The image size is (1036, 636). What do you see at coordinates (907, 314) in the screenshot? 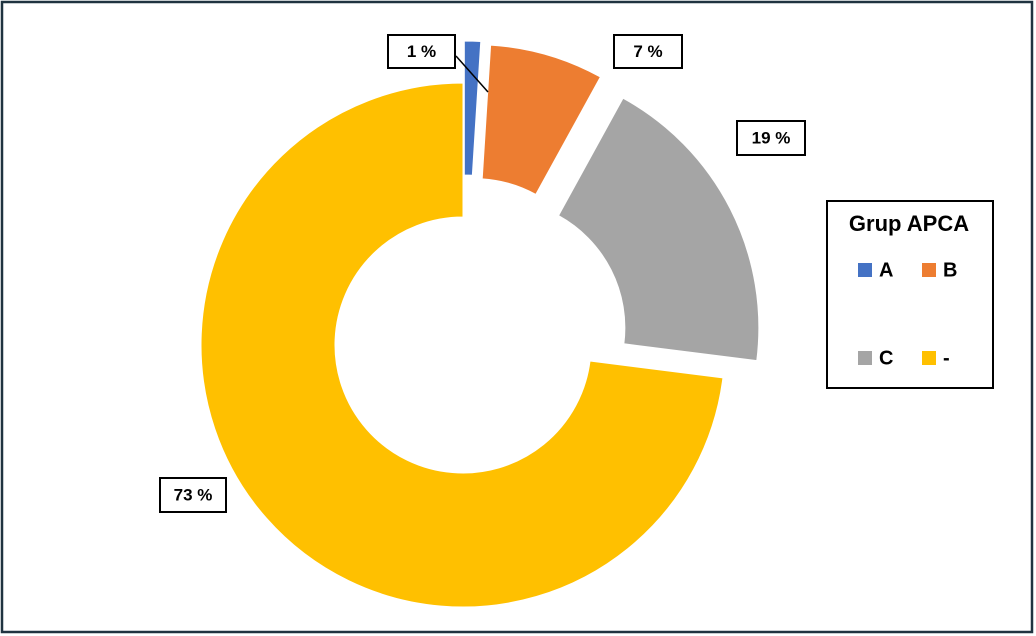
I see `legend-items: A B C -` at bounding box center [907, 314].